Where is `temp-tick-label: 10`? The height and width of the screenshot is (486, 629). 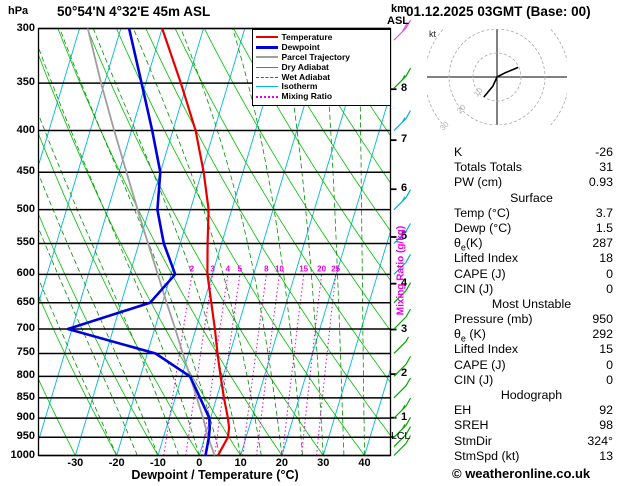 temp-tick-label: 10 is located at coordinates (240, 463).